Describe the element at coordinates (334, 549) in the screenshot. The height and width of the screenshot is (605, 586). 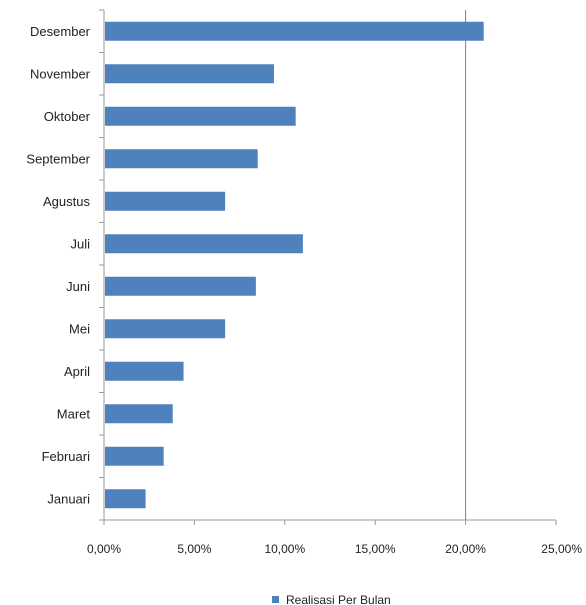
I see `x-tick-labels: 0,00% 5,00% 10,00% 15,00% 20,00% 25,00%` at that location.